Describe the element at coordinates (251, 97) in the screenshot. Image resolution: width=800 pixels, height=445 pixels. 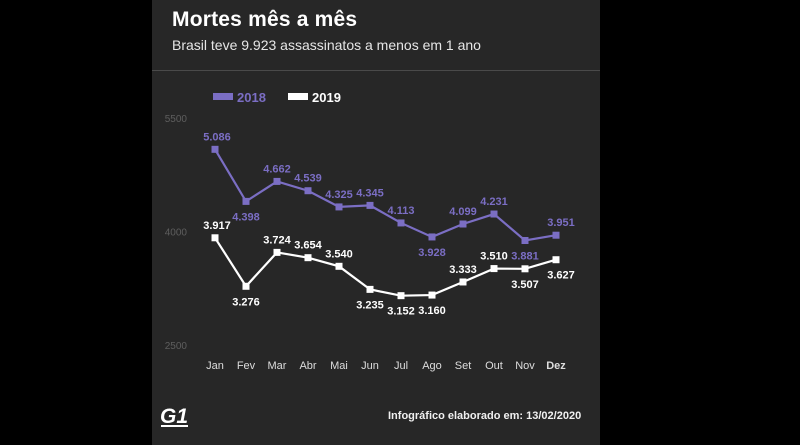
I see `legend-label: 2018` at that location.